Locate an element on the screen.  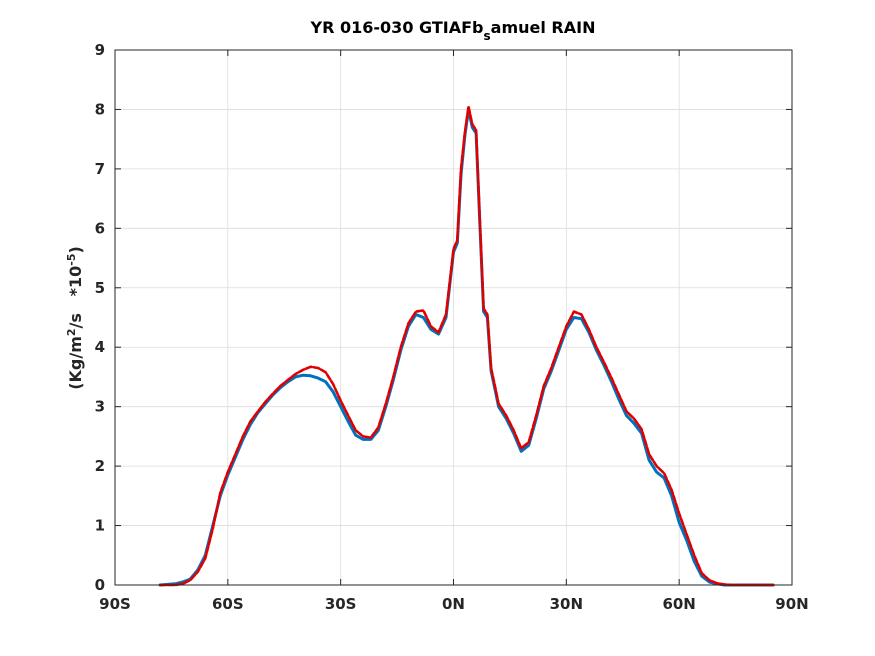
y-tick-label: 1 is located at coordinates (100, 526).